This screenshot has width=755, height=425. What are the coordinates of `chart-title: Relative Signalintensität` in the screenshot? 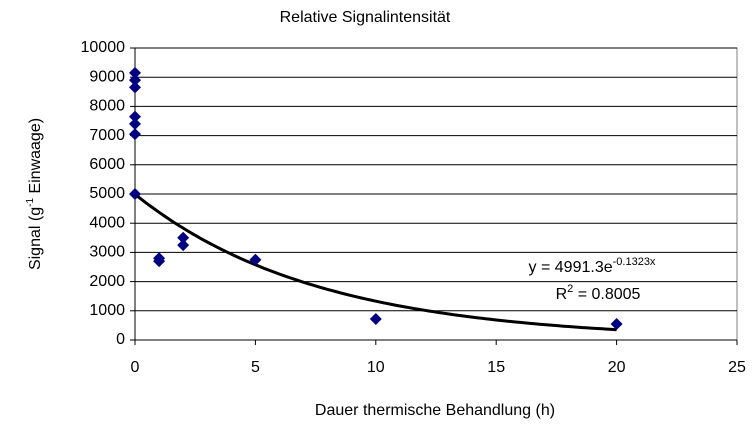 It's located at (365, 17).